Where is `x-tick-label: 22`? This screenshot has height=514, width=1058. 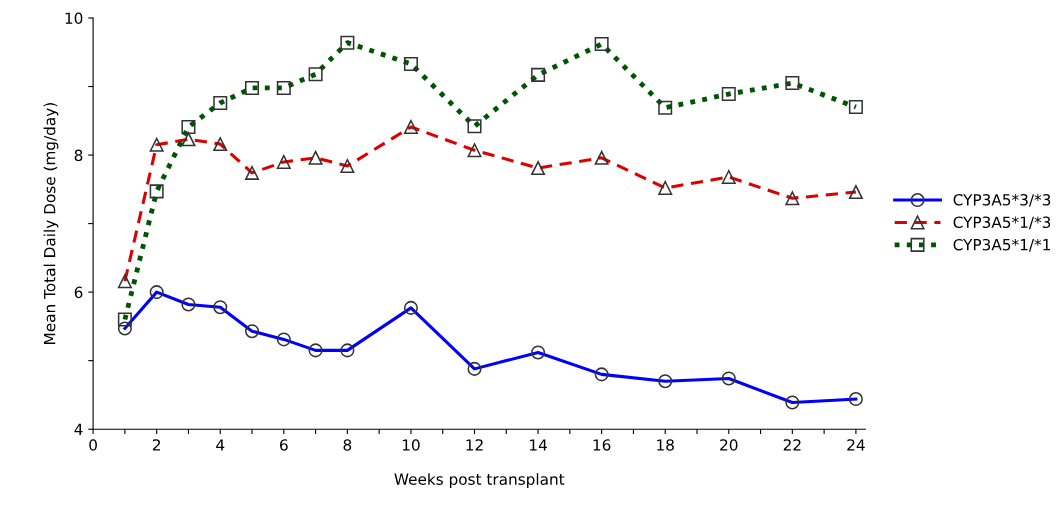 x-tick-label: 22 is located at coordinates (792, 445).